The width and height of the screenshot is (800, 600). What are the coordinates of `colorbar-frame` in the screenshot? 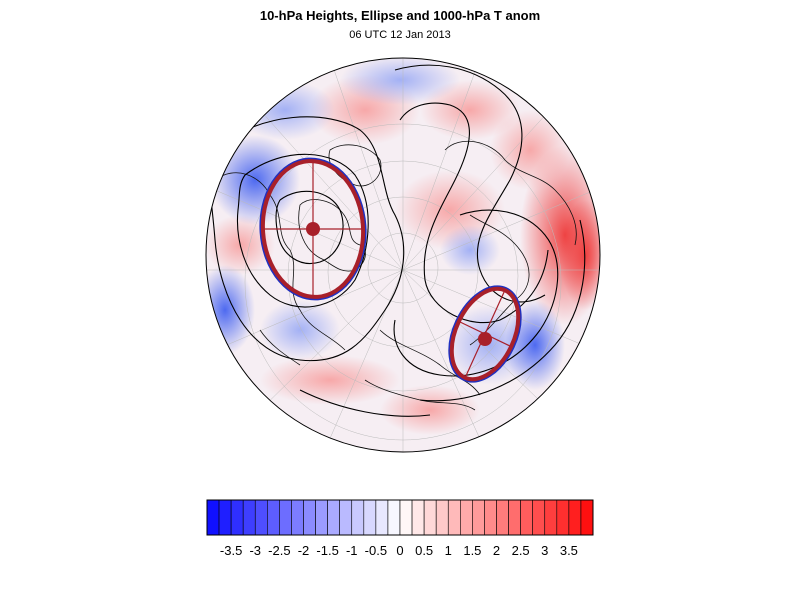 It's located at (400, 517).